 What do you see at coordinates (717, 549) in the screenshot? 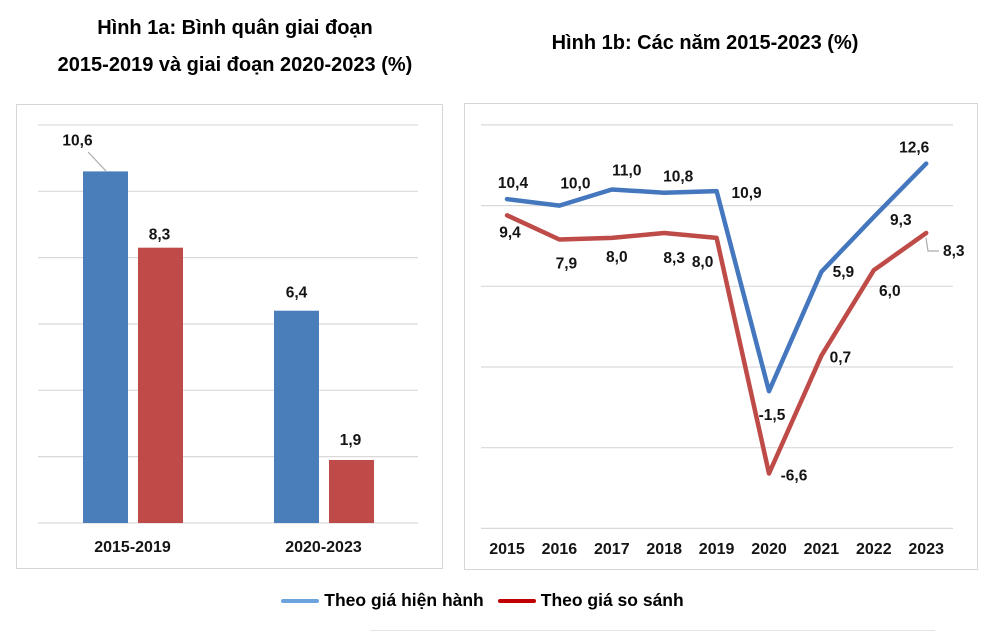
I see `x-axis-label: 2019` at bounding box center [717, 549].